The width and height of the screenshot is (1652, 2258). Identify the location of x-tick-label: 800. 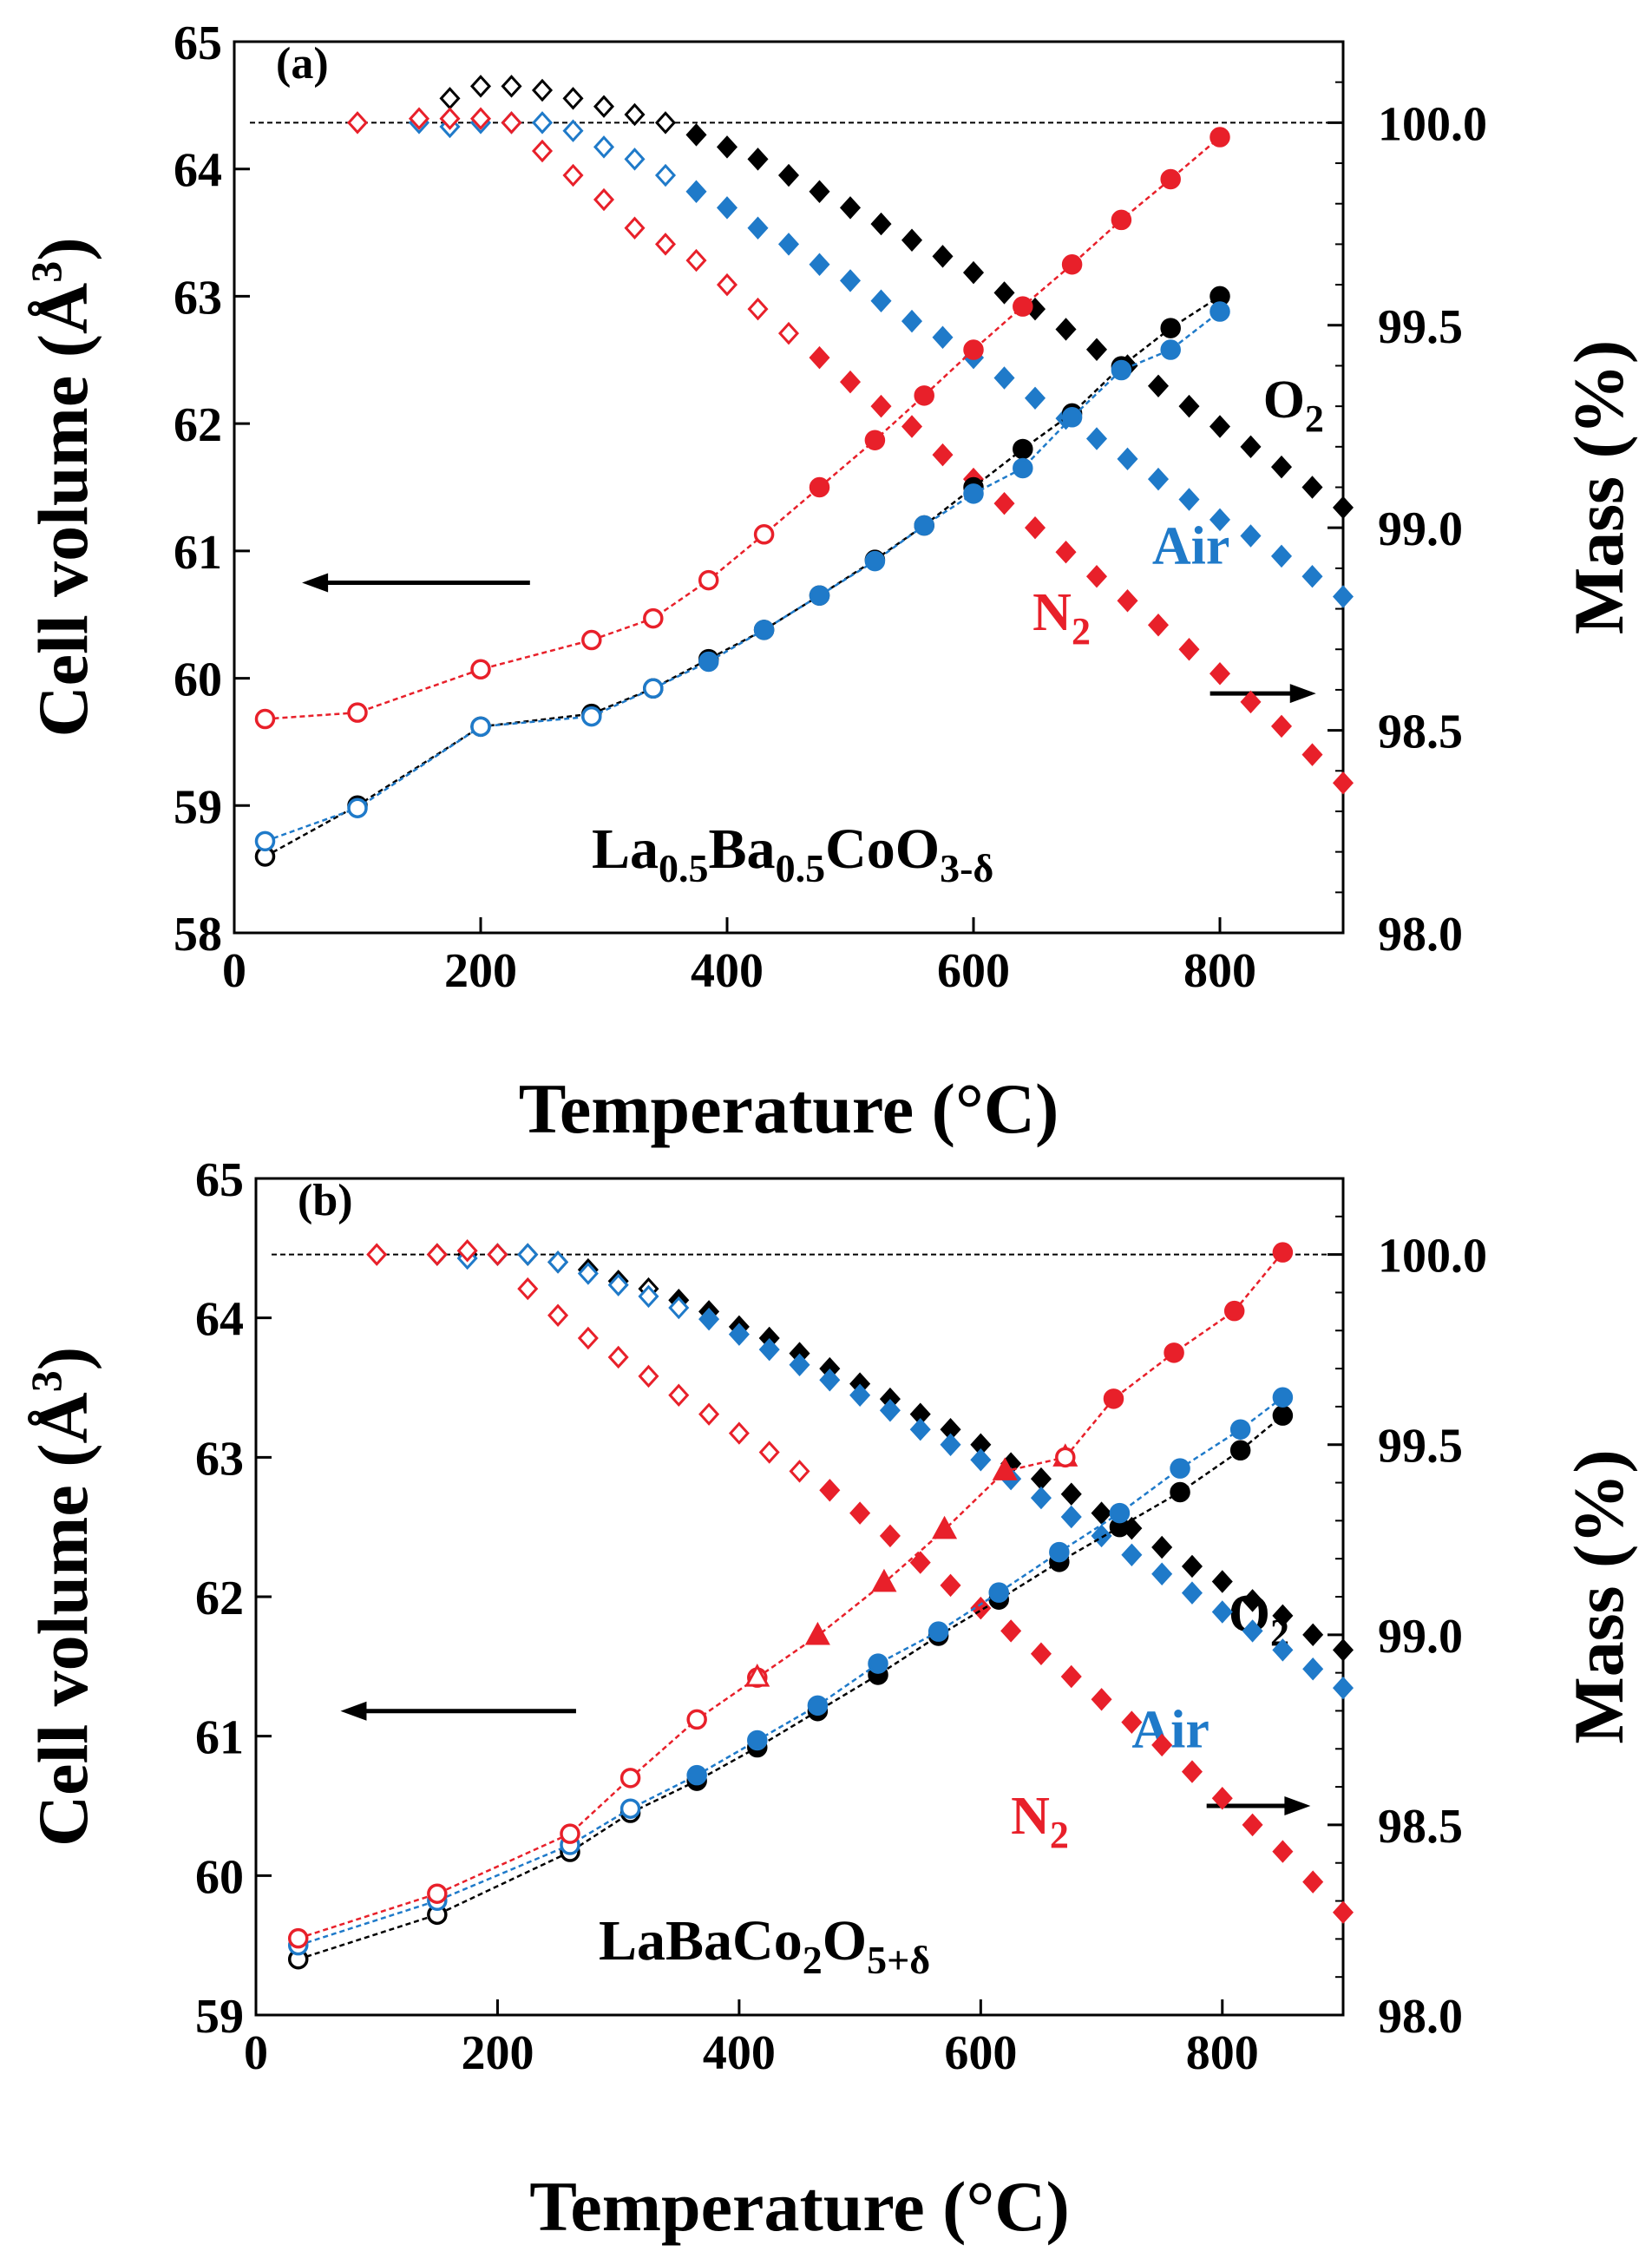
(1219, 971).